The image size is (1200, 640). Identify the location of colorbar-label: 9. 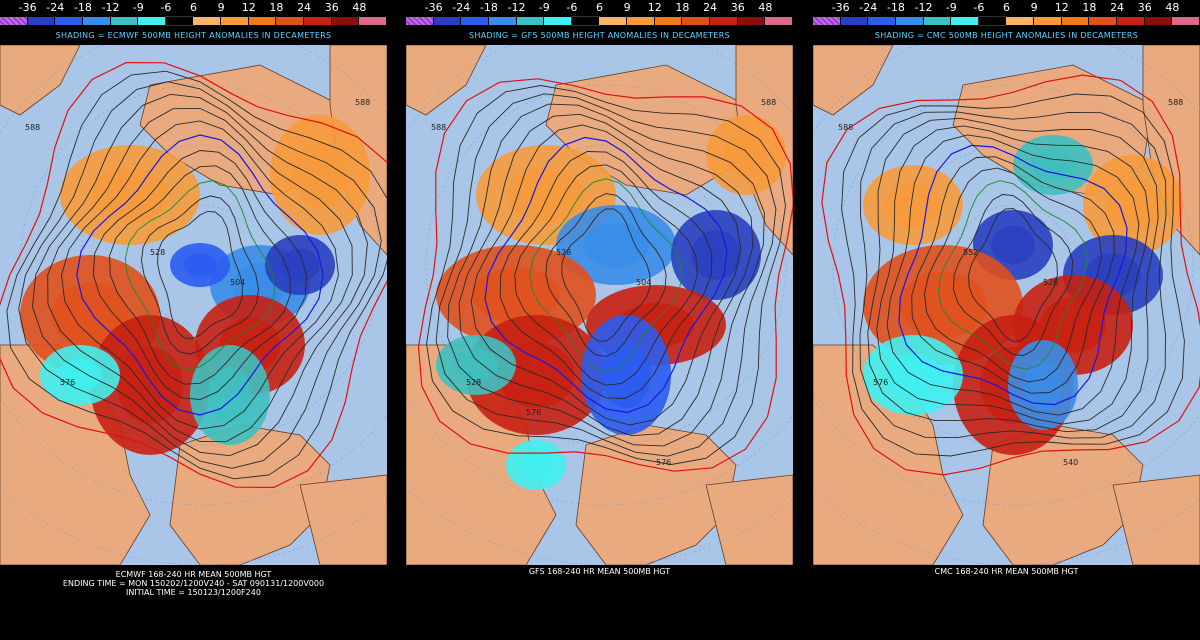
(221, 7).